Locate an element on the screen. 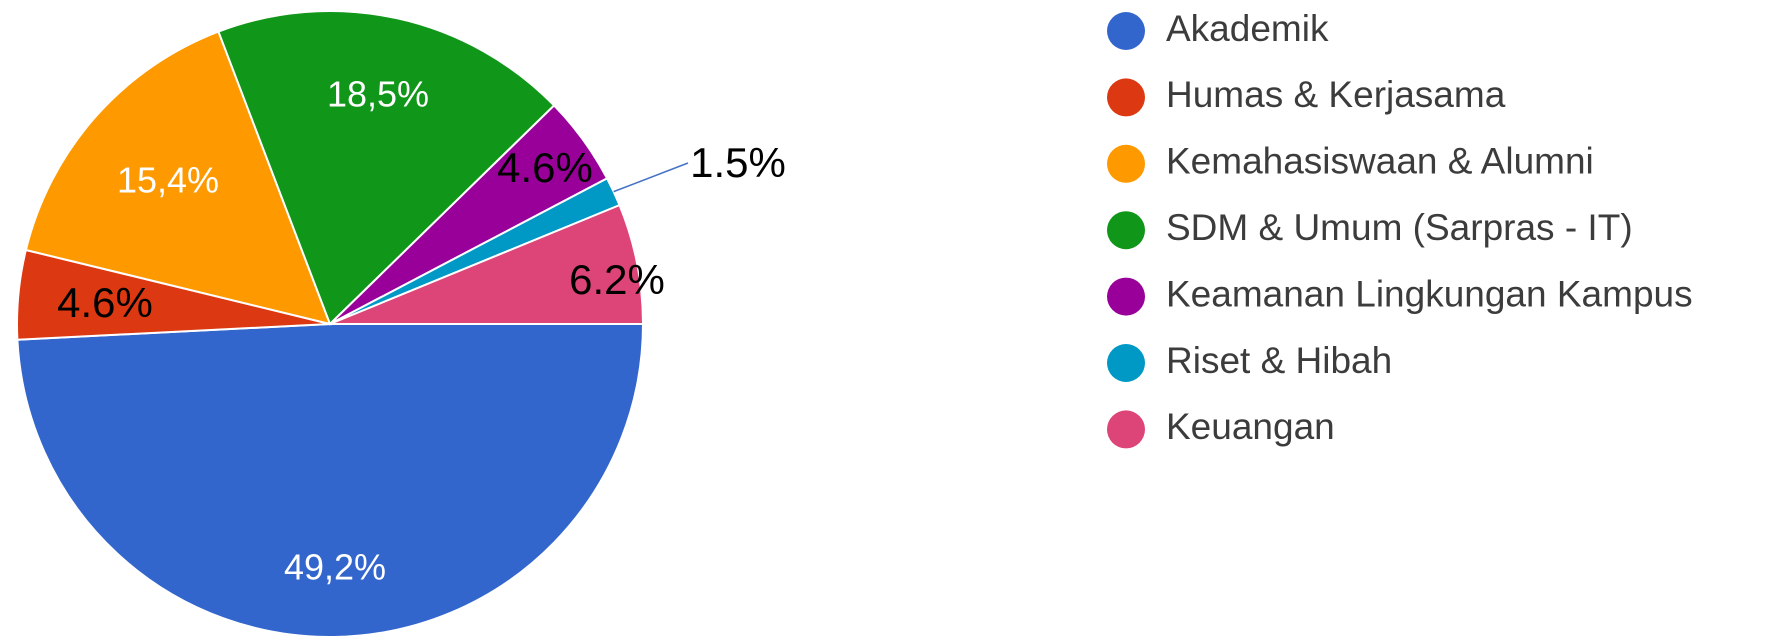 The height and width of the screenshot is (636, 1782). data-label: 18,5% is located at coordinates (378, 94).